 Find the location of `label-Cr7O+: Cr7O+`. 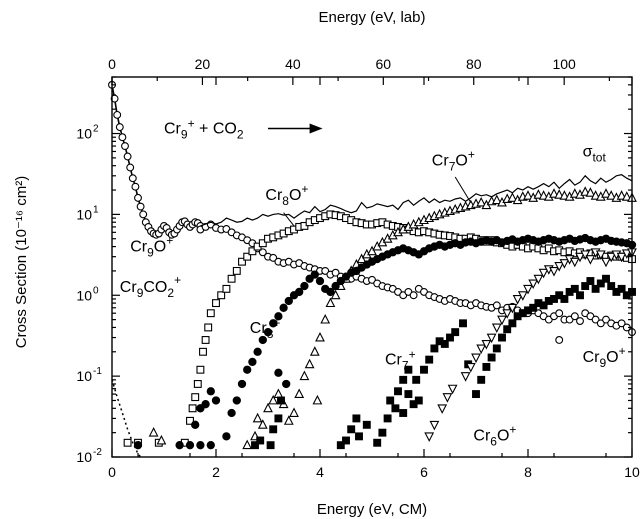

label-Cr7O+: Cr7O+ is located at coordinates (453, 161).